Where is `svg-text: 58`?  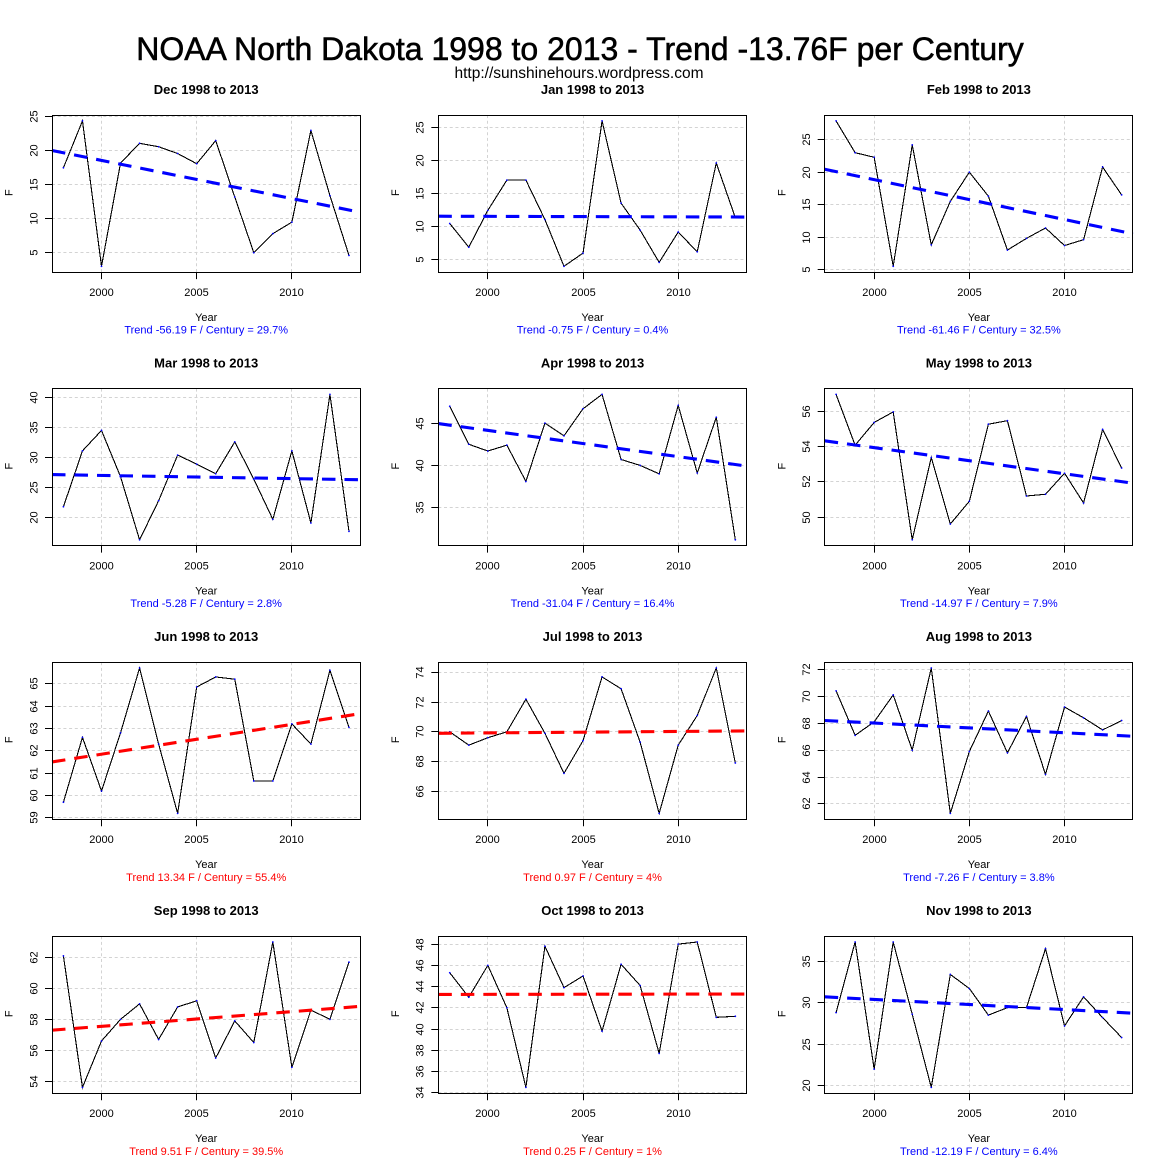 svg-text: 58 is located at coordinates (34, 1019).